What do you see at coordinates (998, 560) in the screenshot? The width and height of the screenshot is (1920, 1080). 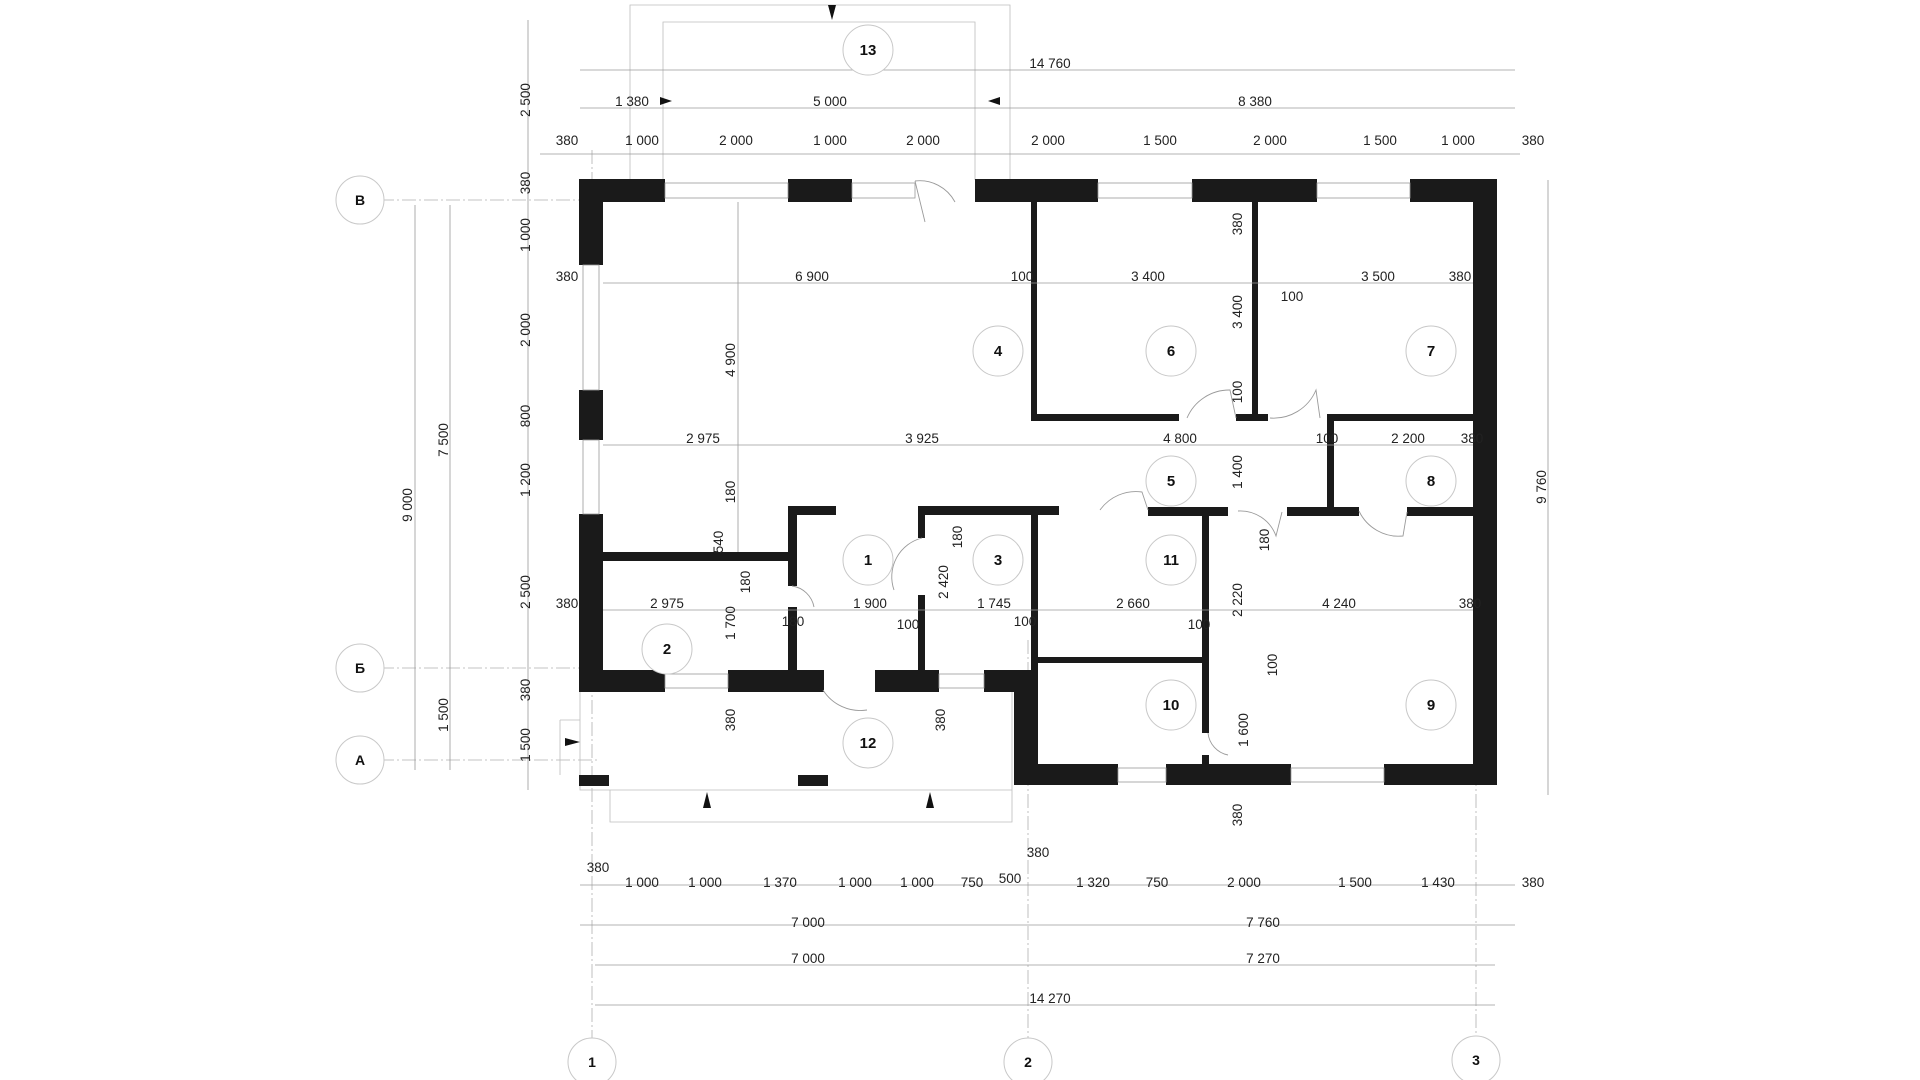 I see `room-marker-3: 3` at bounding box center [998, 560].